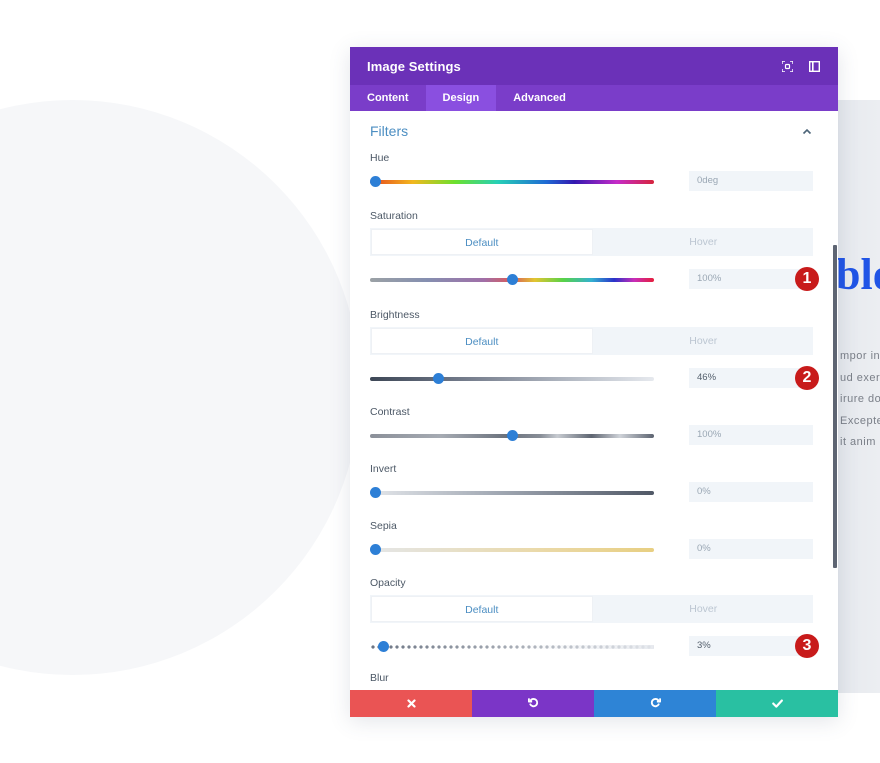  I want to click on tab-design: Design, so click(461, 98).